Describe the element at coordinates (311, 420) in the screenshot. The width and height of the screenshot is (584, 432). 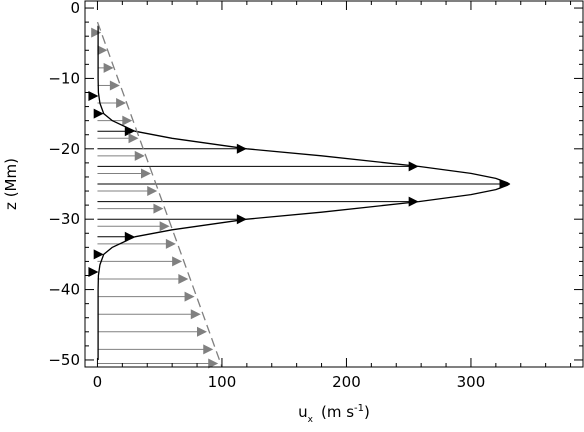
I see `x-axis-label-subscript: x` at that location.